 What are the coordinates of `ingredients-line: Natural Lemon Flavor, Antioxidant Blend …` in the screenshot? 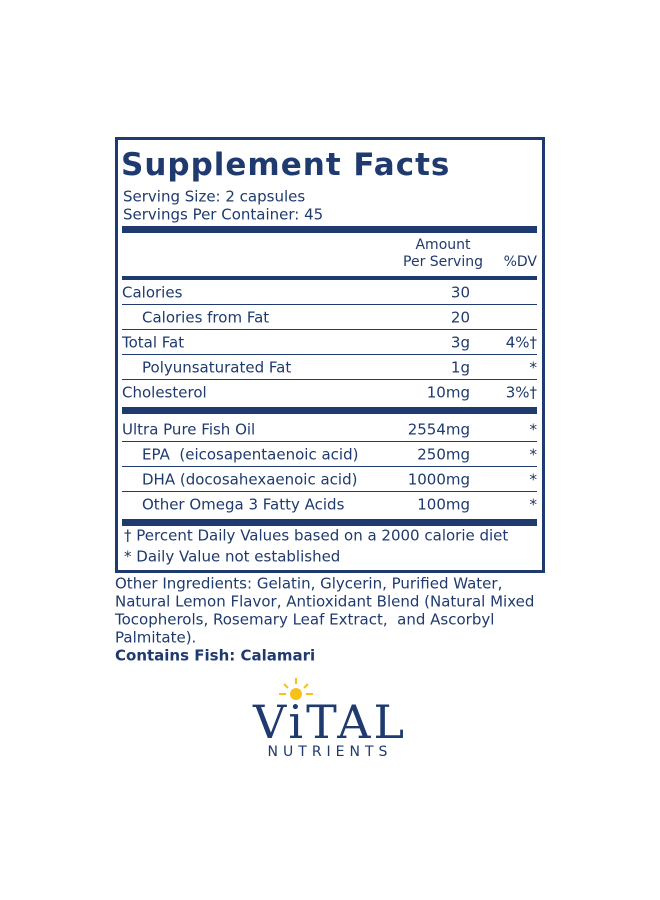 It's located at (325, 601).